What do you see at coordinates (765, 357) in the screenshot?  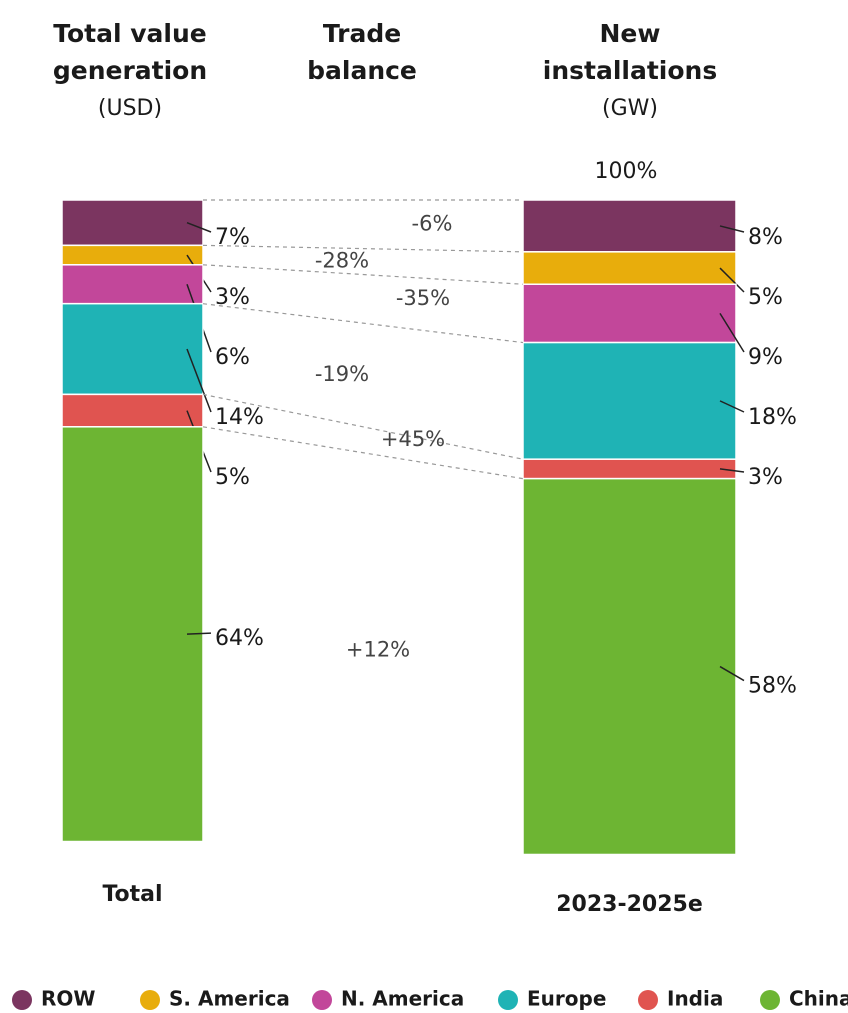 I see `segment-label: 9%` at bounding box center [765, 357].